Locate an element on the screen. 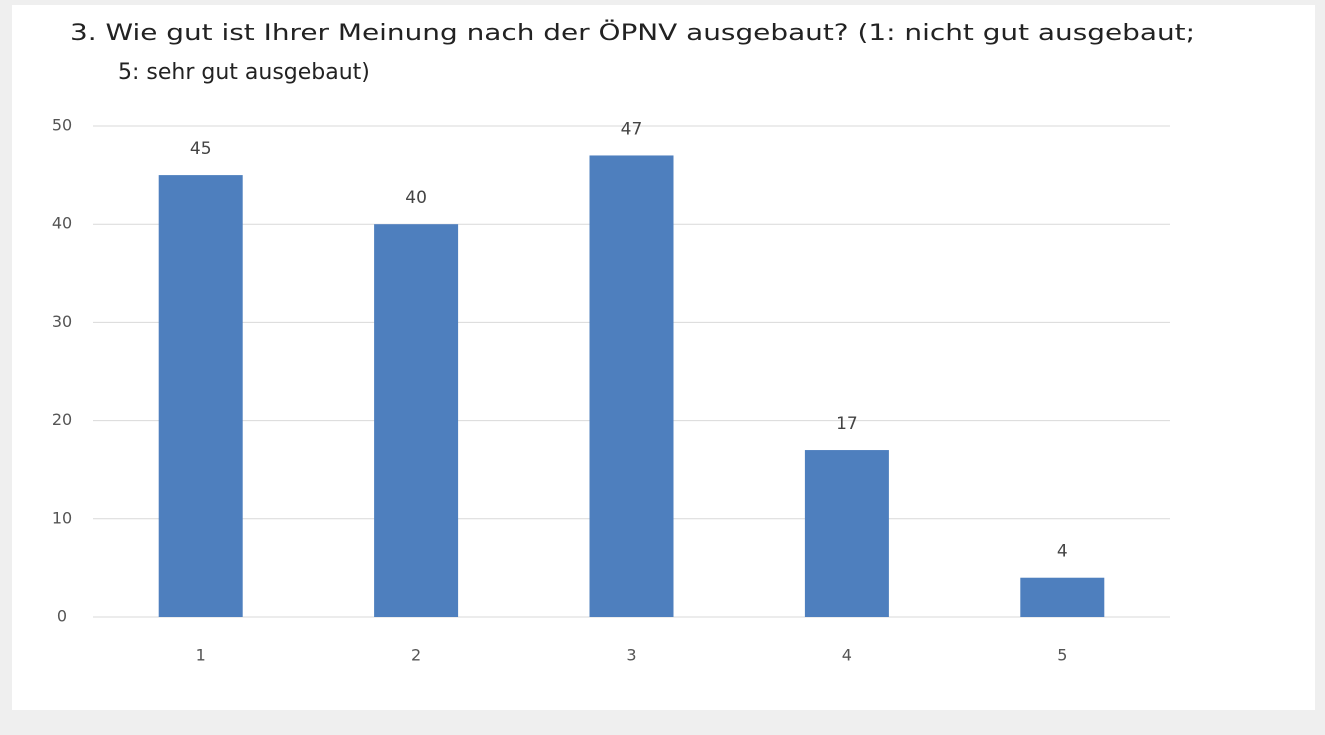  y-tick-label: 50 is located at coordinates (62, 125).